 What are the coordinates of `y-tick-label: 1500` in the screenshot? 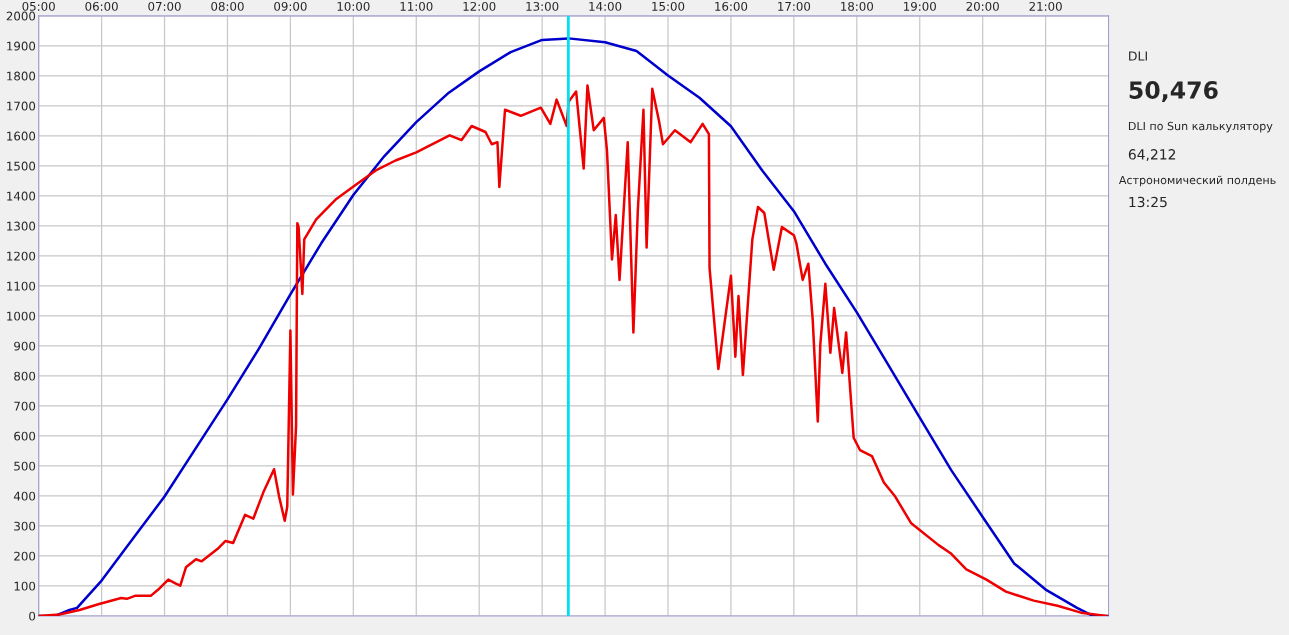 It's located at (21, 166).